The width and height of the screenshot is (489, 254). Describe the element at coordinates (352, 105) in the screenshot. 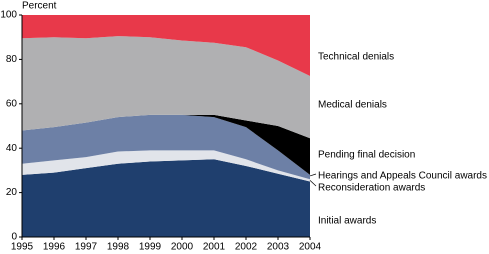

I see `series-label: Medical denials` at that location.